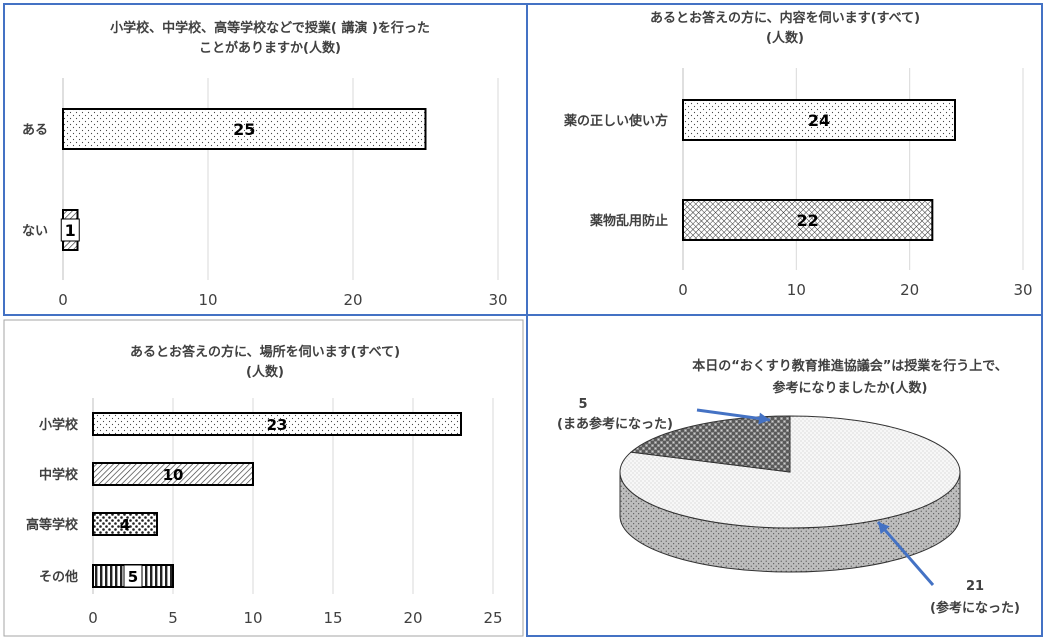 The width and height of the screenshot is (1044, 639). I want to click on category-label: ある, so click(35, 130).